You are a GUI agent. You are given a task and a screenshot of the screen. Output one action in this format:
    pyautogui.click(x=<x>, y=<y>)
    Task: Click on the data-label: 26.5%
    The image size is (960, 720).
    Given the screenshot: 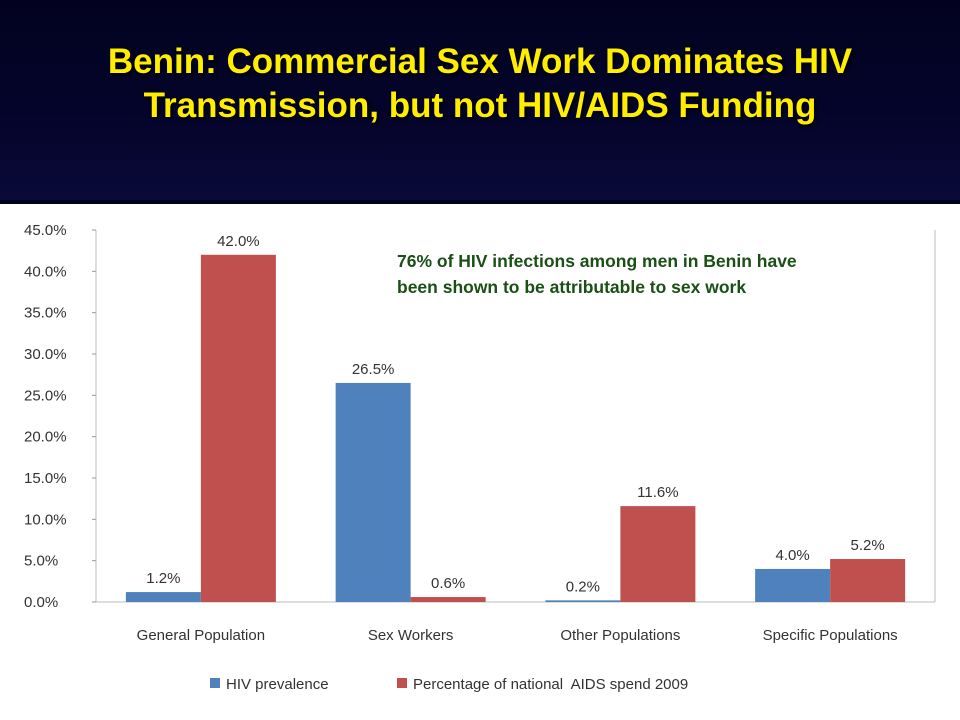 What is the action you would take?
    pyautogui.click(x=373, y=369)
    